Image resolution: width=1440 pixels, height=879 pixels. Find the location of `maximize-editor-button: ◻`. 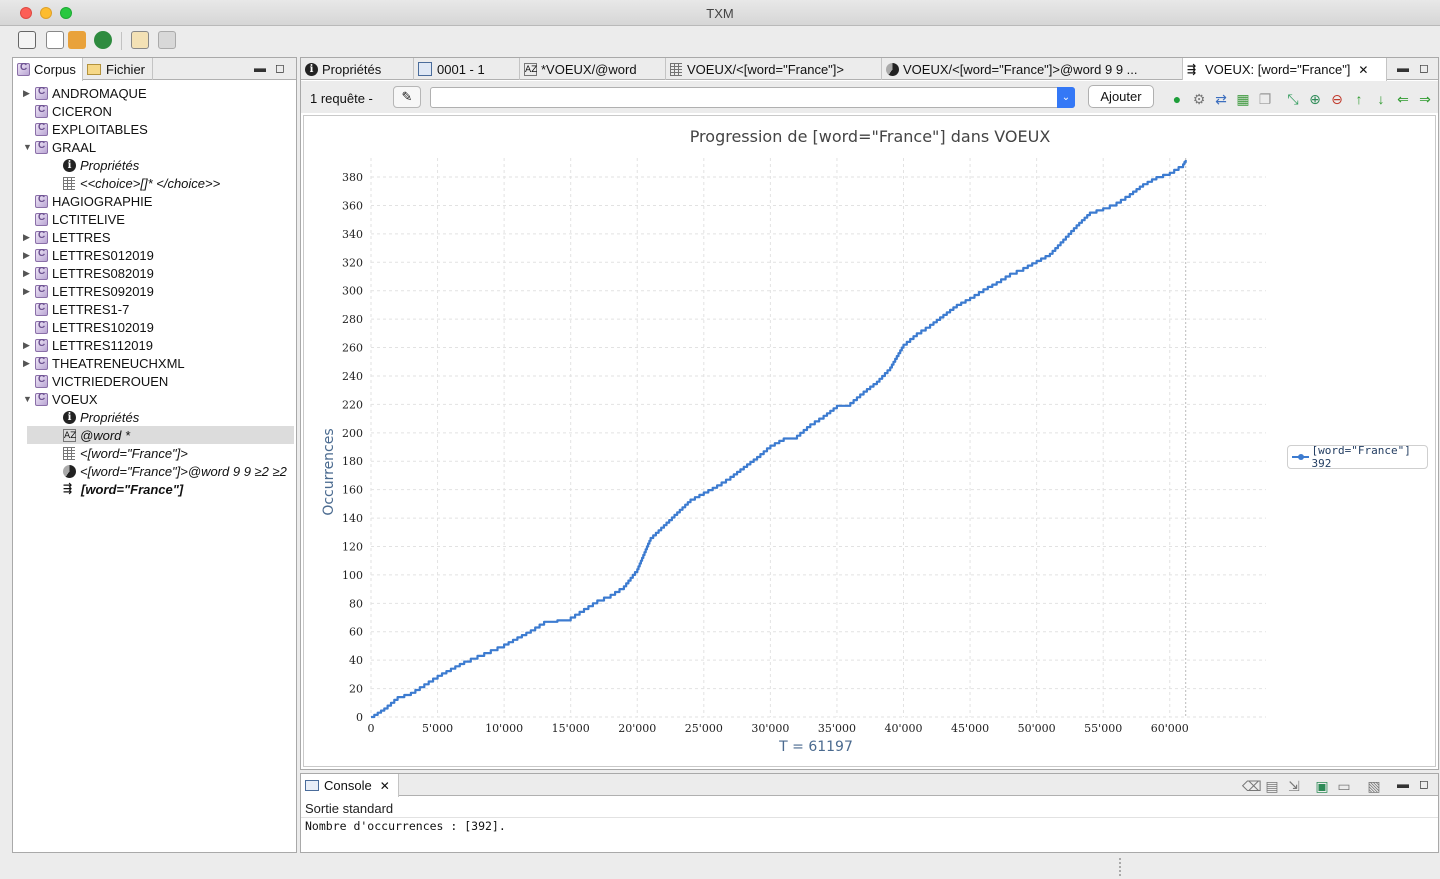

maximize-editor-button: ◻ is located at coordinates (1424, 68).